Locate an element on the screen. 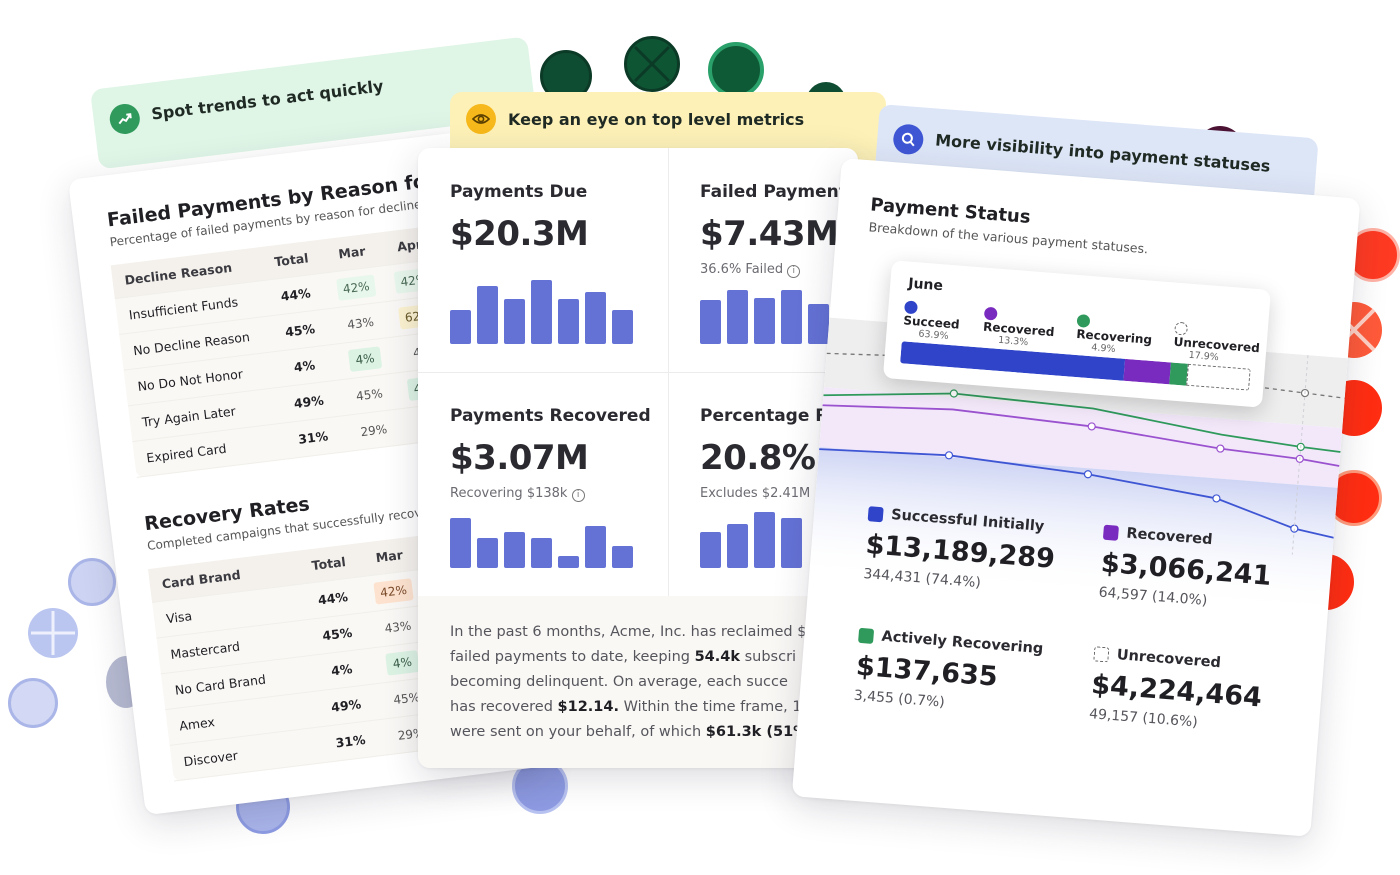  metric-value: $3.07M is located at coordinates (519, 458).